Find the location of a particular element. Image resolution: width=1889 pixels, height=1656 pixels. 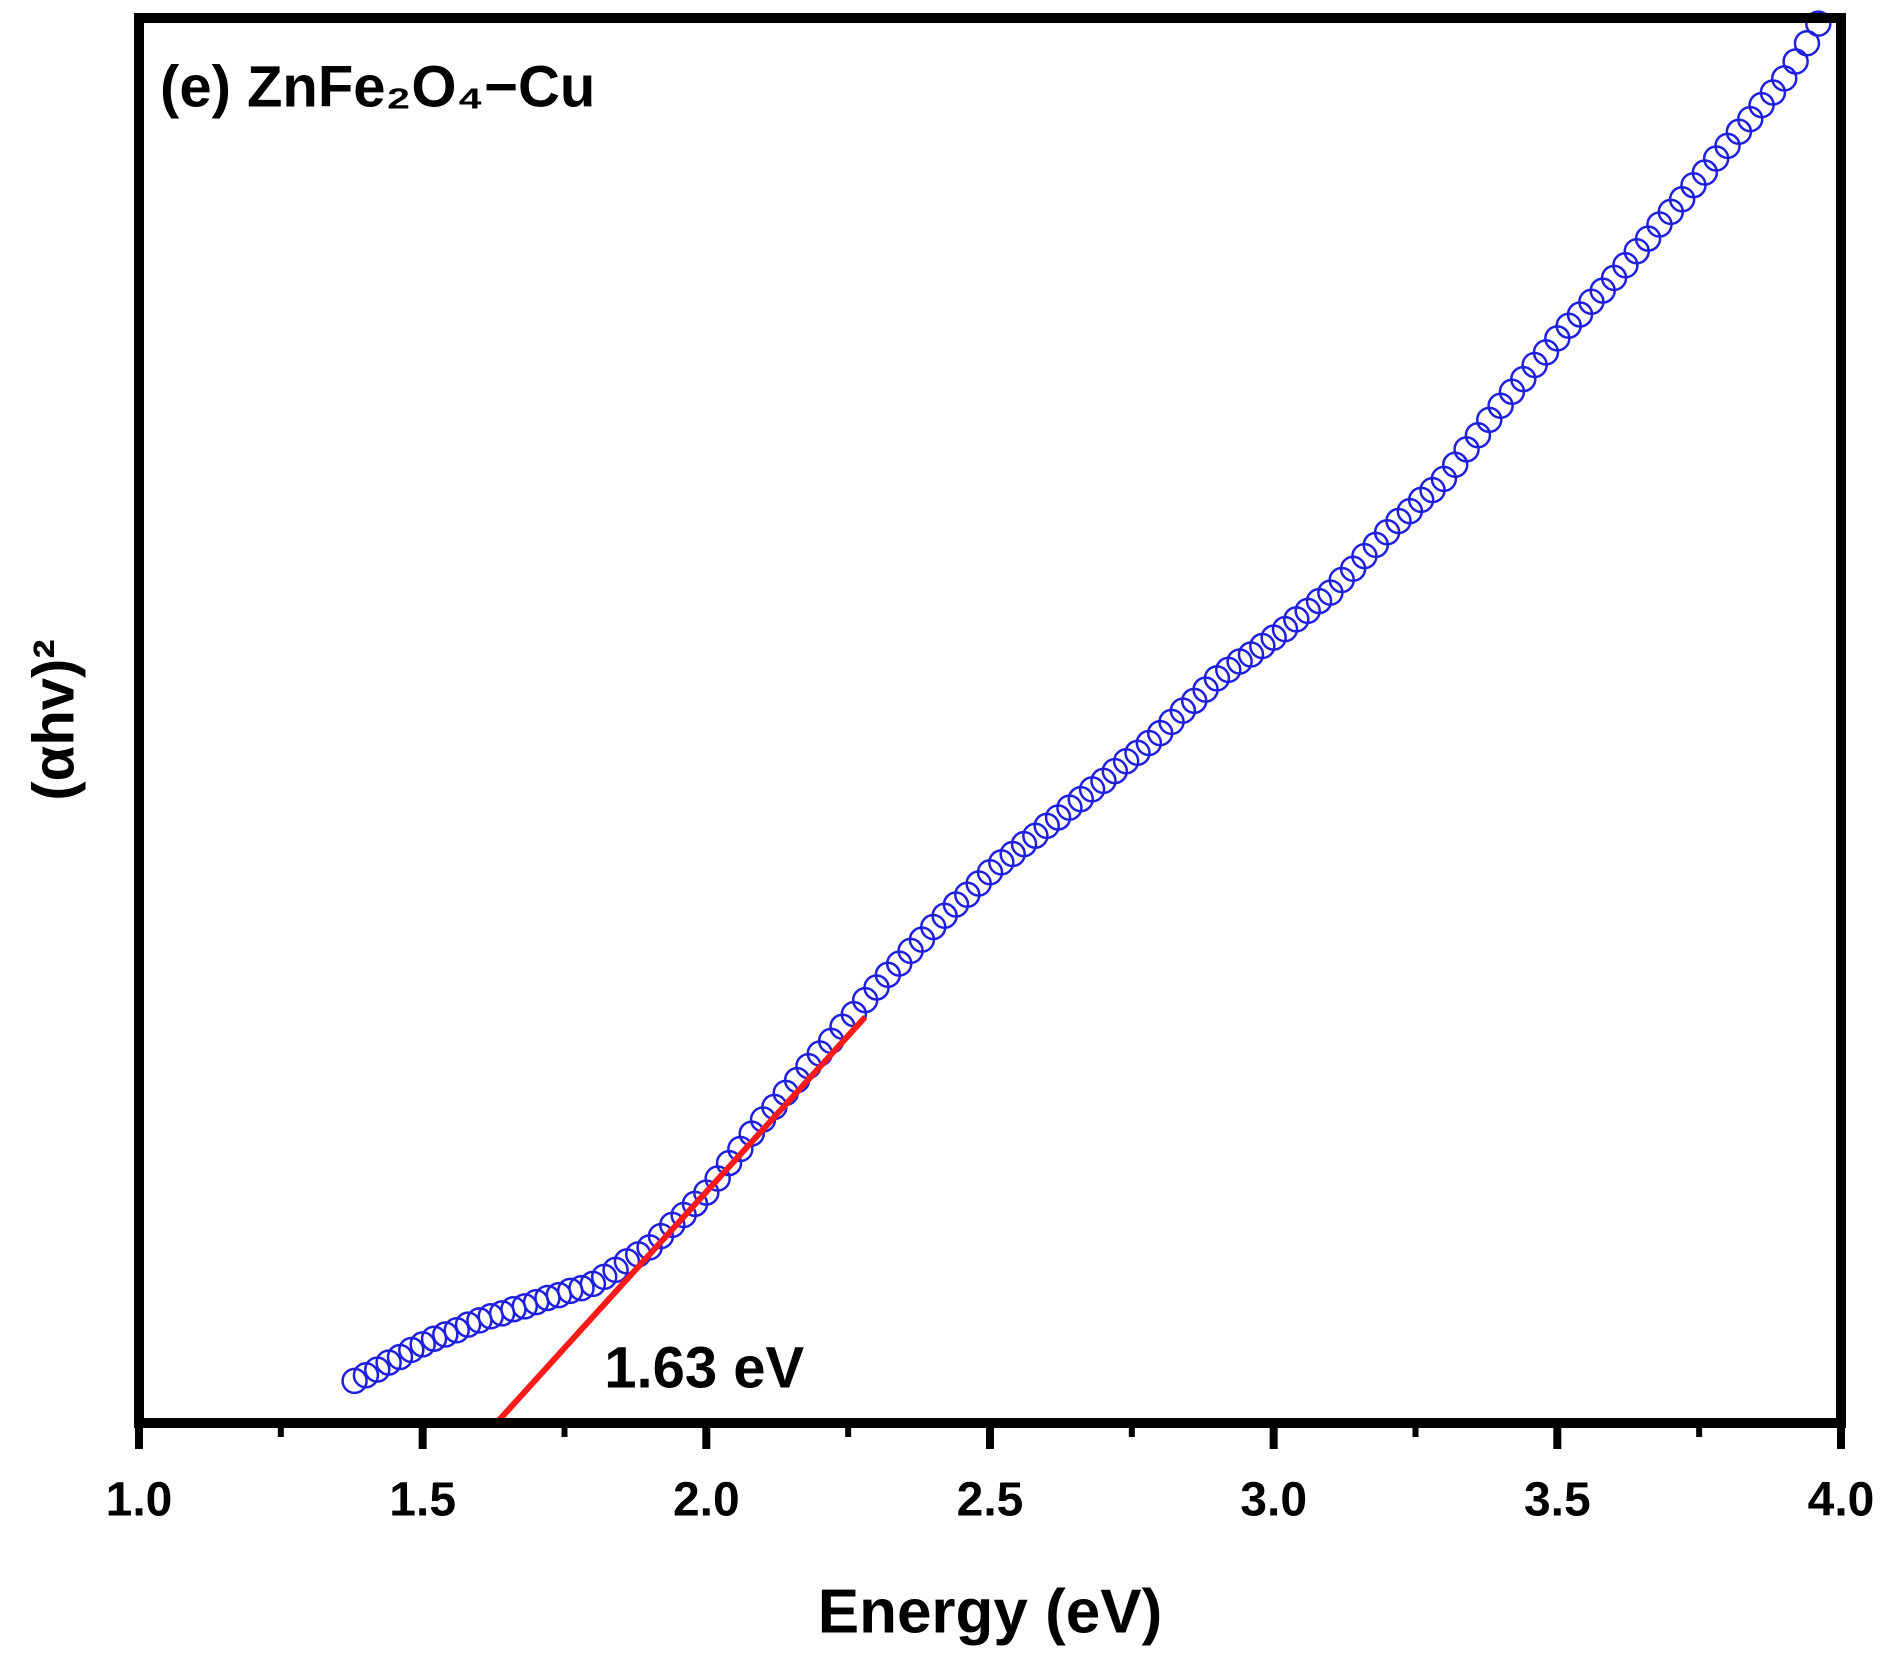

chart-title: (e) ZnFe₂O₄−Cu is located at coordinates (377, 86).